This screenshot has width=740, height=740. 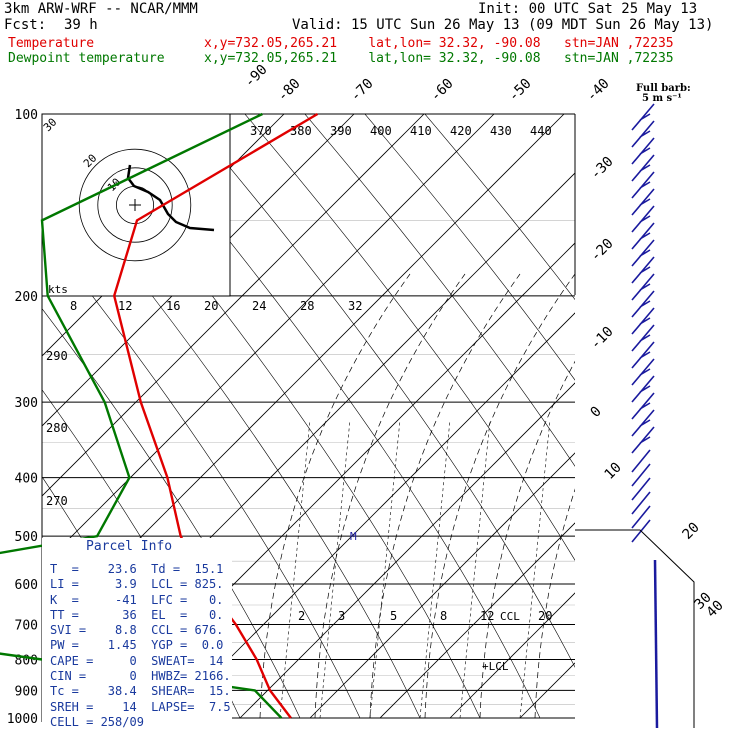 I want to click on parcel-info-row: K = -41 LFC = 0., so click(x=137, y=599).